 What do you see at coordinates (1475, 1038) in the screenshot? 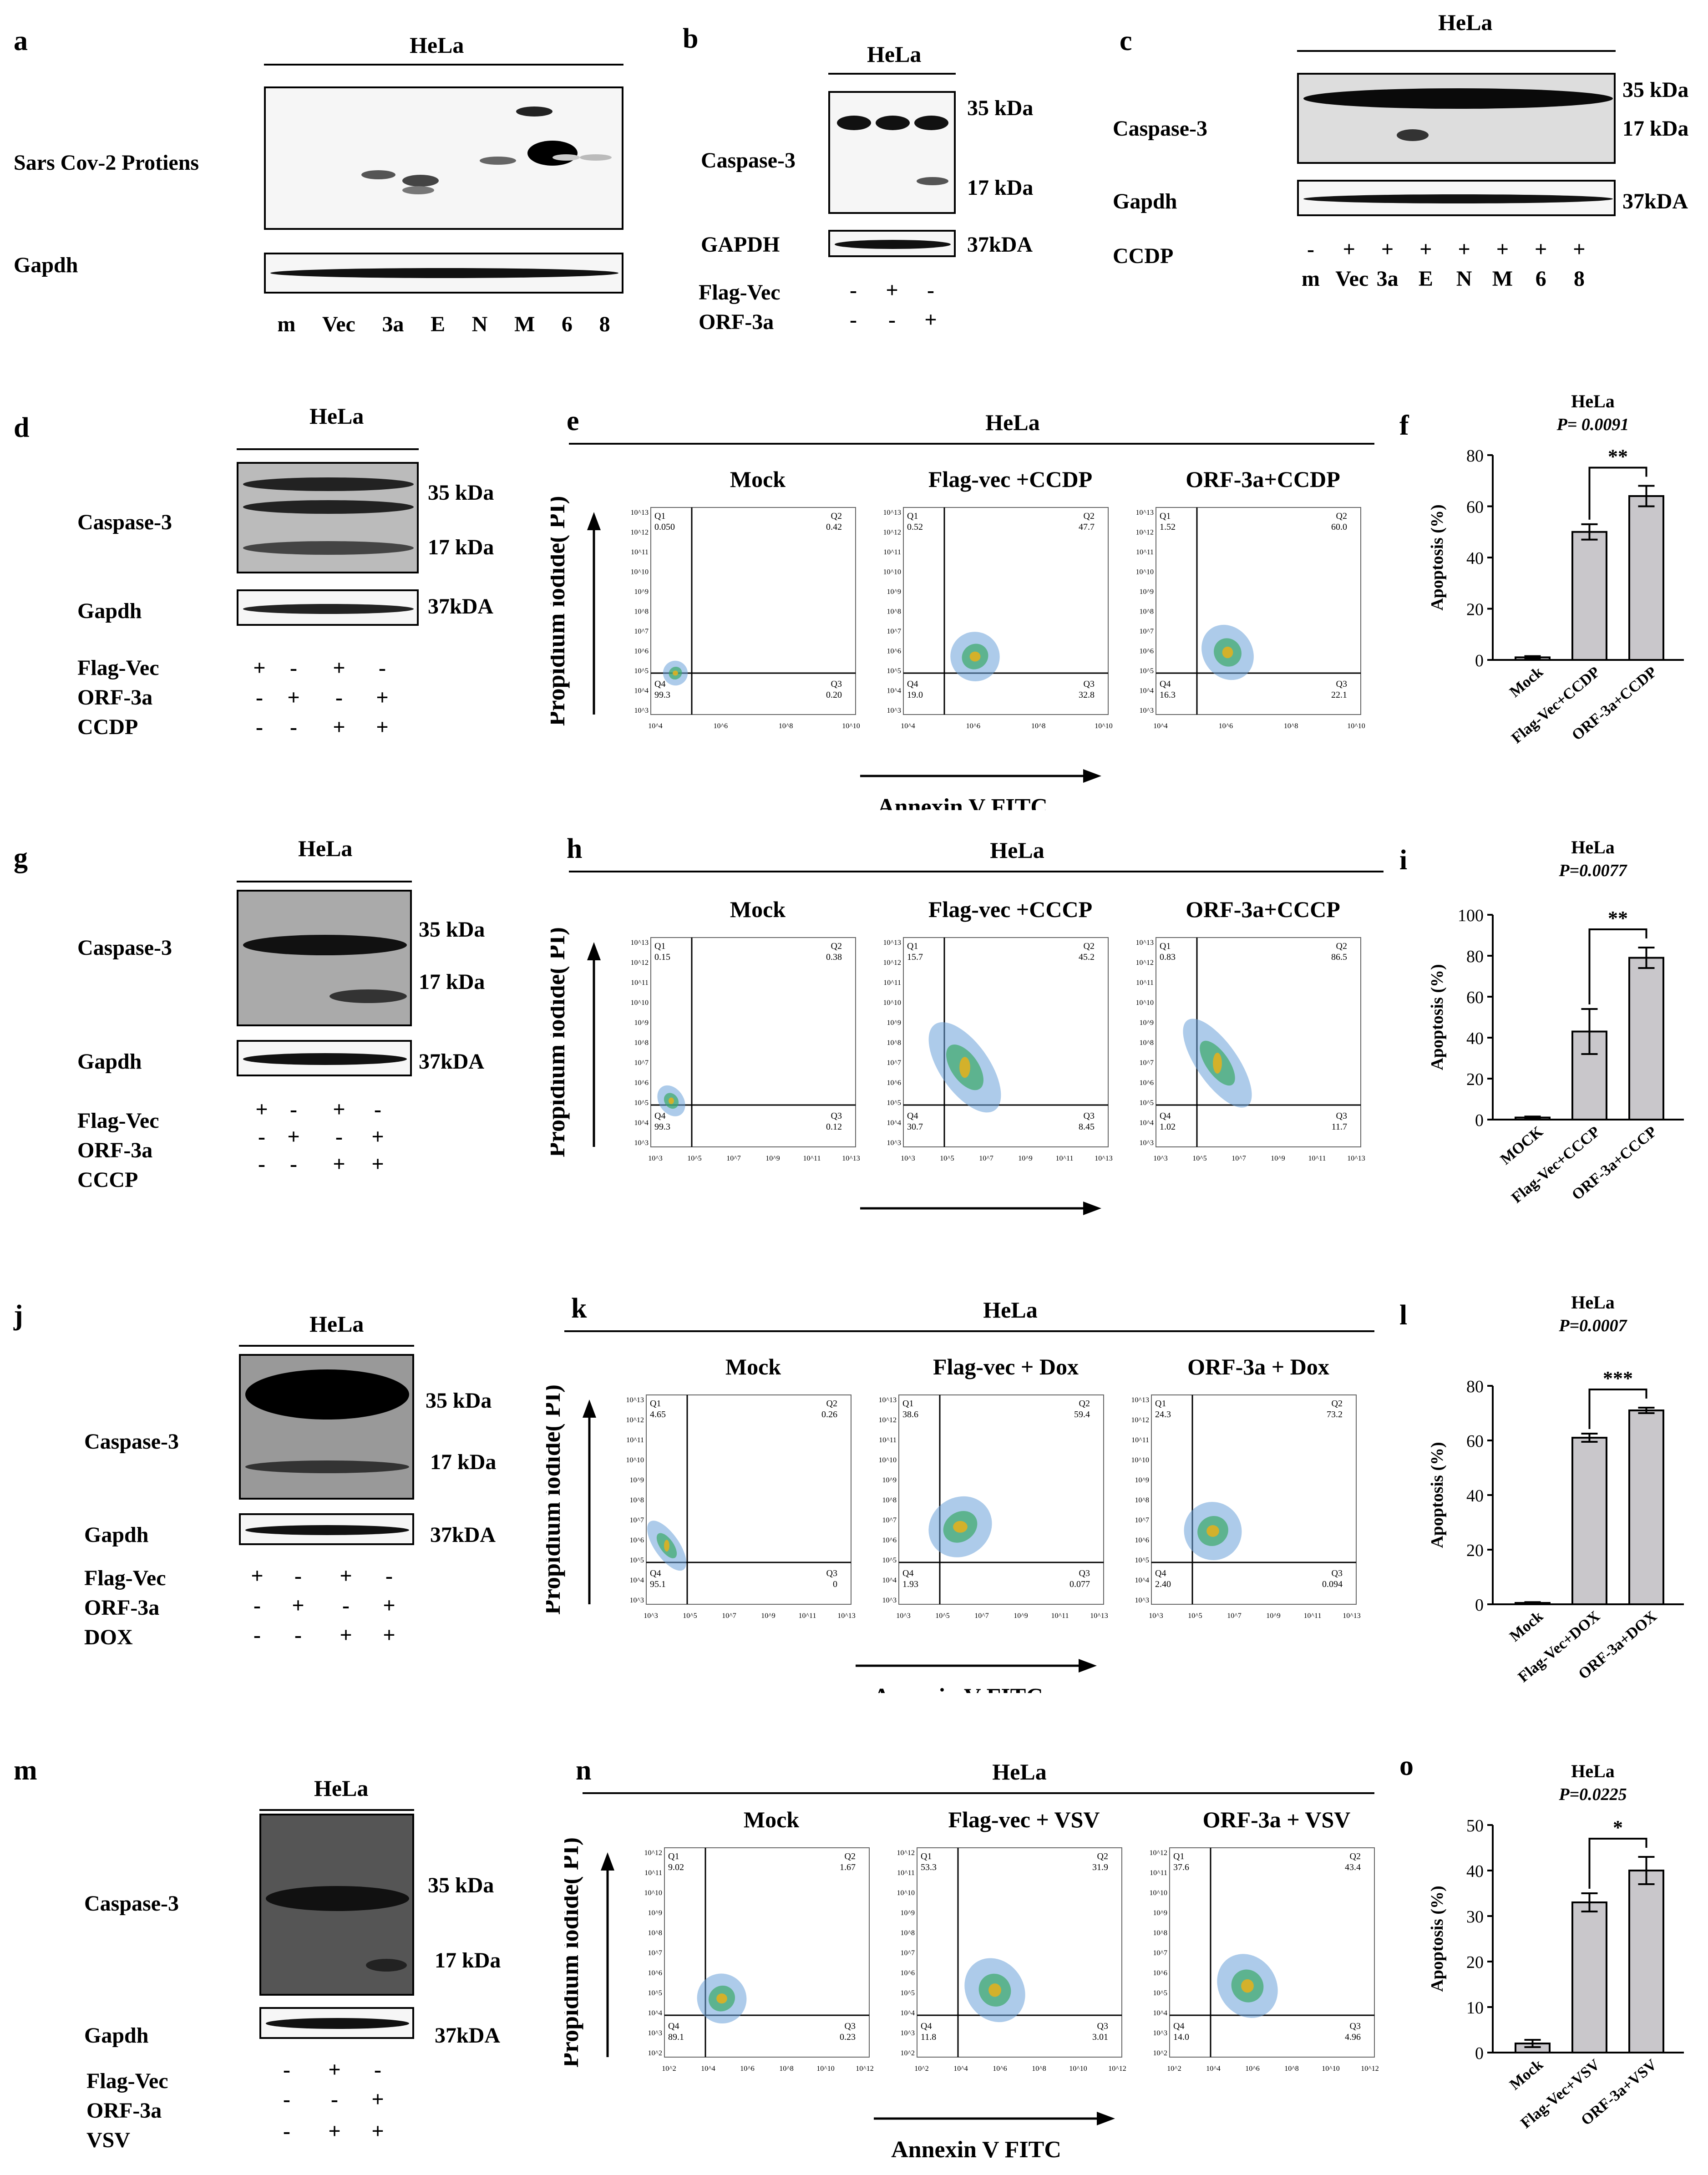
I see `y-tick-label: 40` at bounding box center [1475, 1038].